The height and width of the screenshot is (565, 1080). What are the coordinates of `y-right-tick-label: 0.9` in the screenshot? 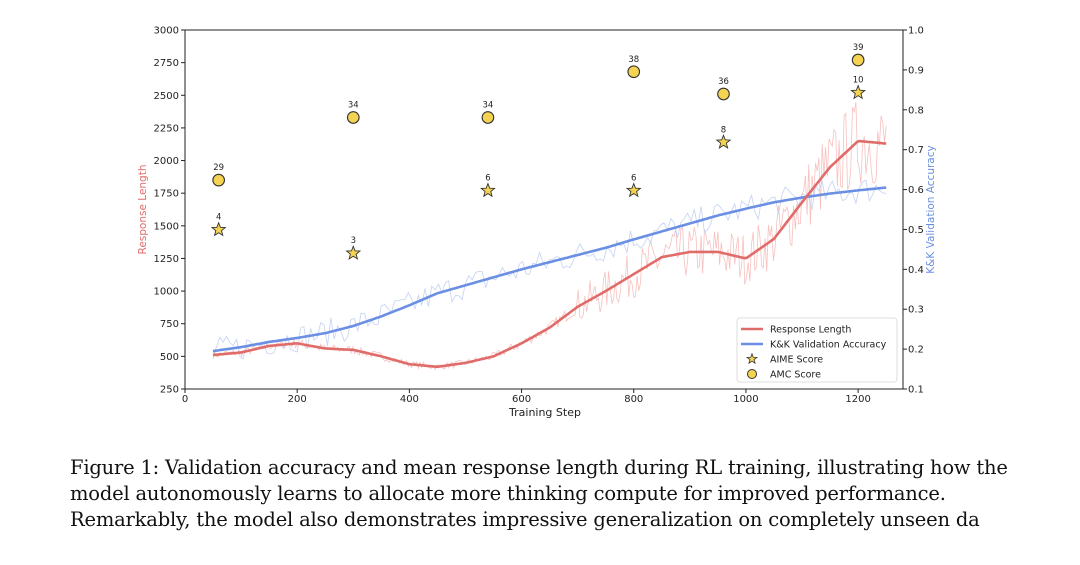 It's located at (916, 70).